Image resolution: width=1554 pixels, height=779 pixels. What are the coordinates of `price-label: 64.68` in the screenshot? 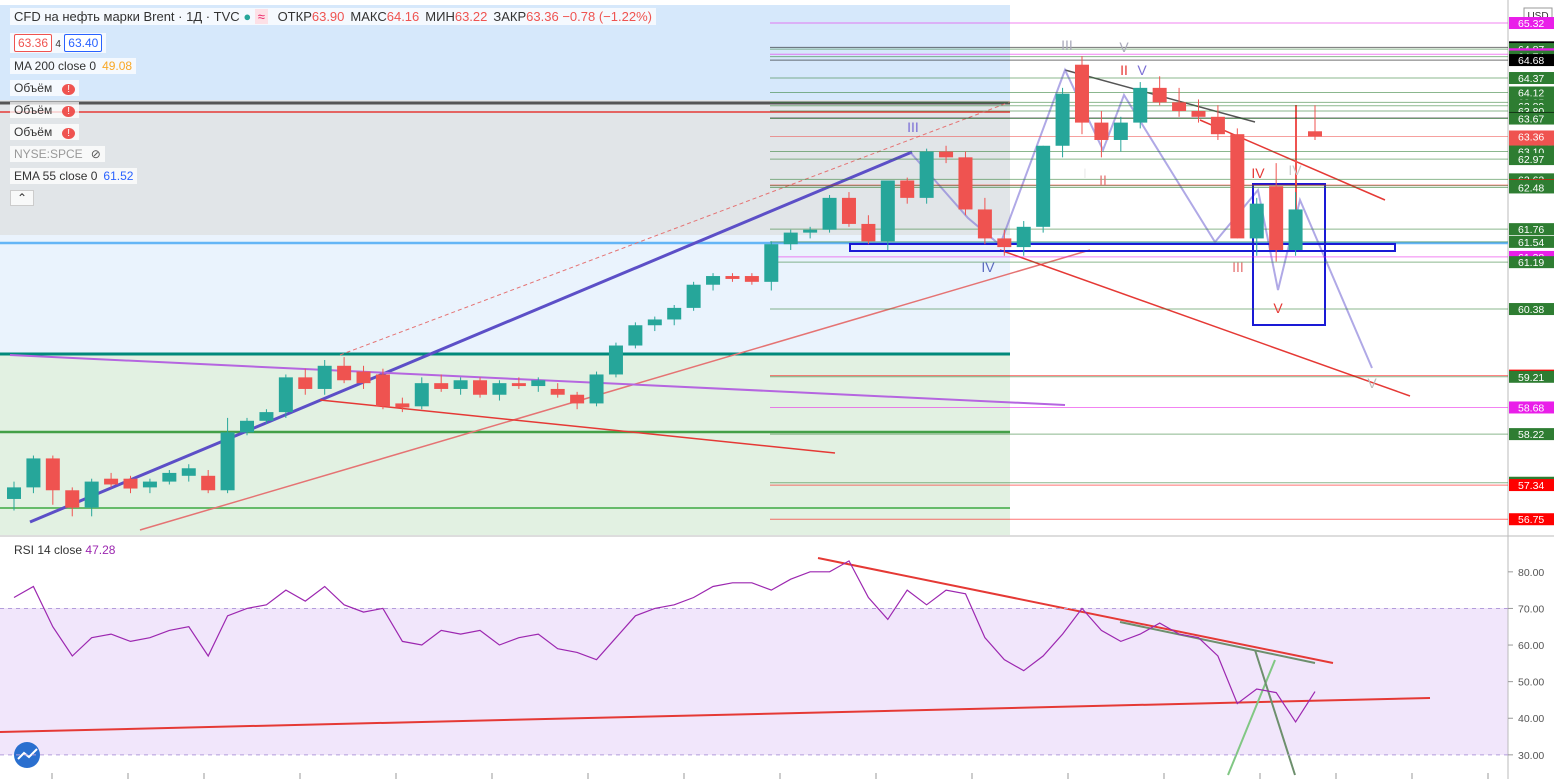 It's located at (1531, 61).